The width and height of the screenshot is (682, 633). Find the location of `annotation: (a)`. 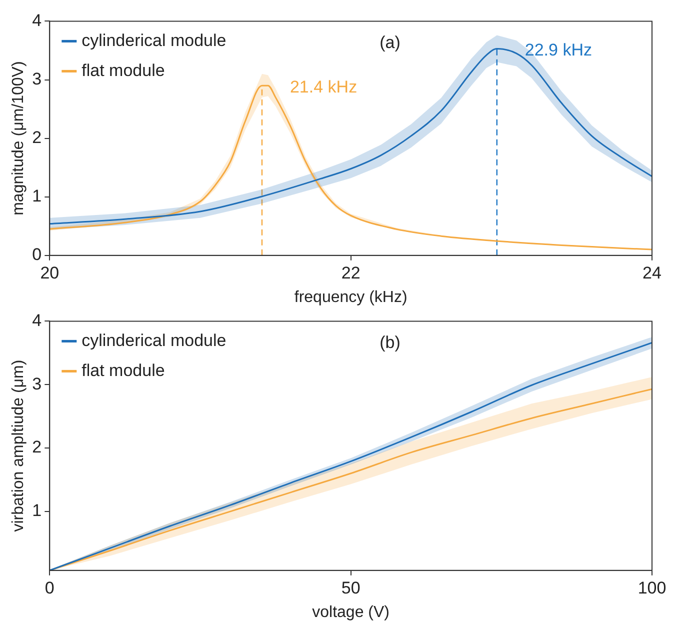

annotation: (a) is located at coordinates (390, 42).